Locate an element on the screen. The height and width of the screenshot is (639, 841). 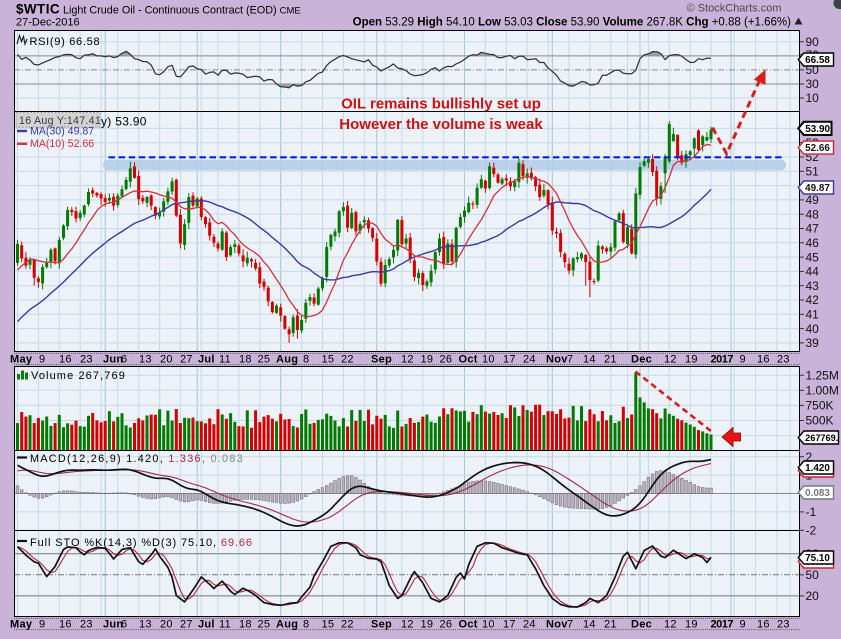
svg-text: RSI(9) 66.58 is located at coordinates (65, 42).